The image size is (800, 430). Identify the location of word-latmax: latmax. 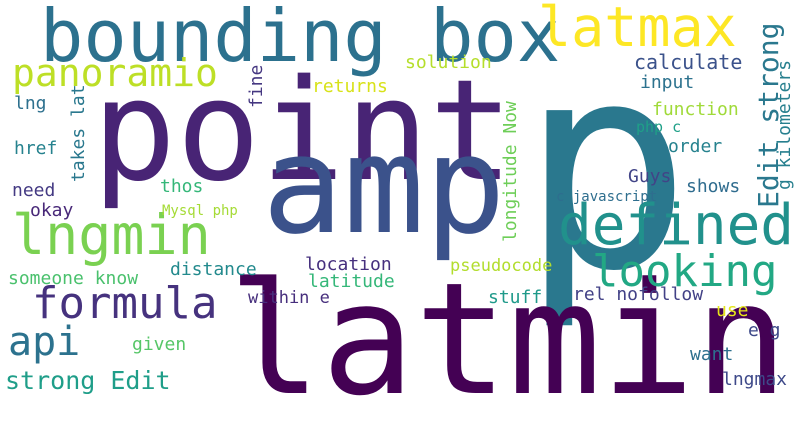
(637, 29).